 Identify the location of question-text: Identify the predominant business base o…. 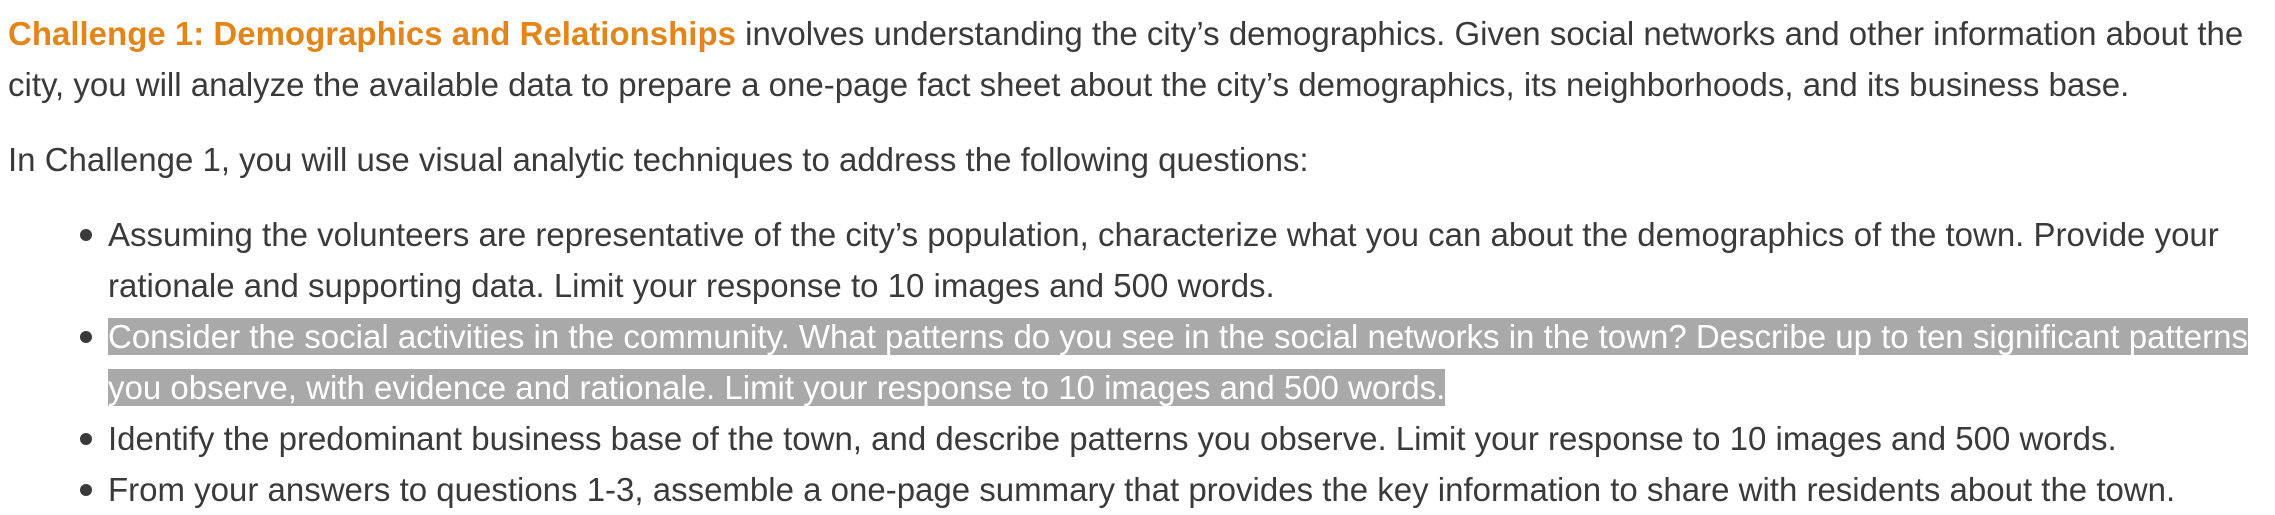
(1112, 438).